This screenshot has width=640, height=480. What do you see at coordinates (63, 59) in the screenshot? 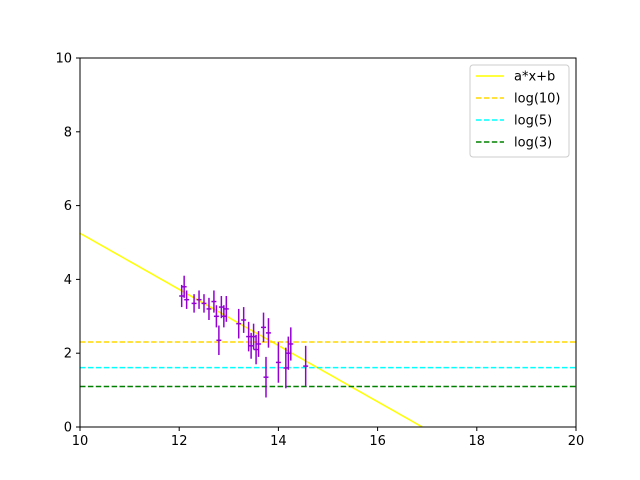
I see `y-tick-label: 10` at bounding box center [63, 59].